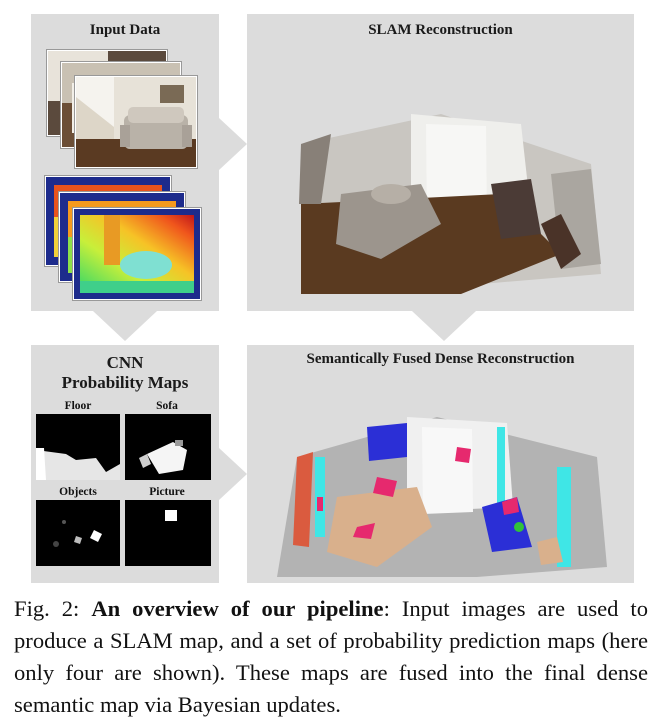 The image size is (661, 727). Describe the element at coordinates (125, 30) in the screenshot. I see `input-data-title: Input Data` at that location.